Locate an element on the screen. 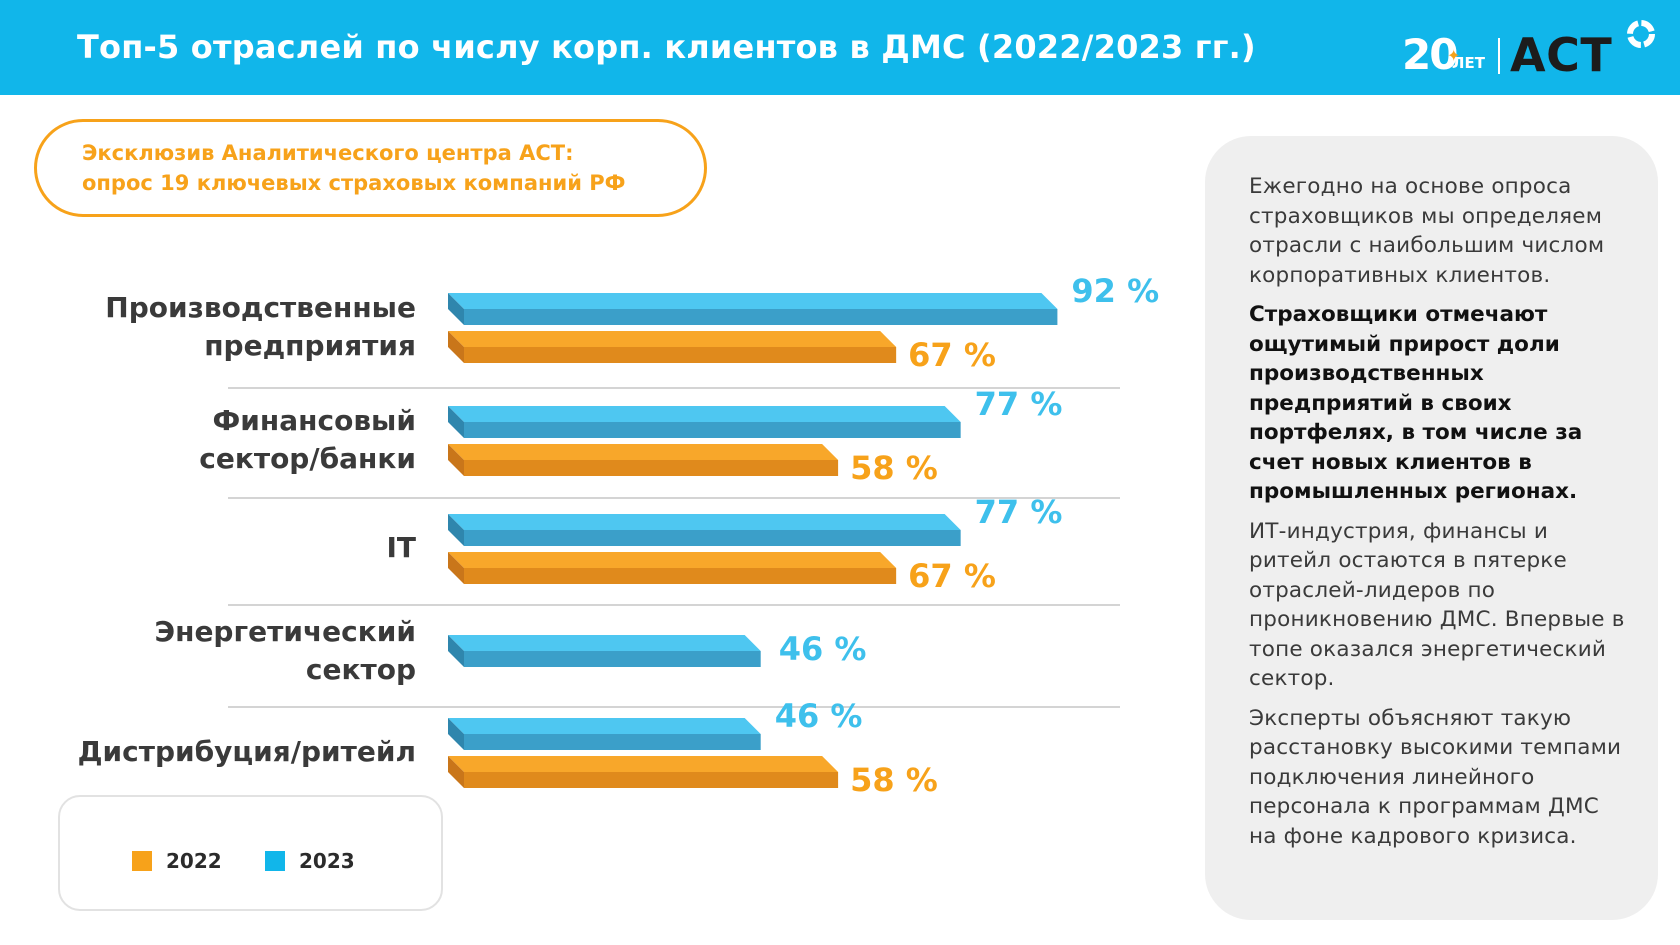  category-label-line: IT is located at coordinates (401, 547).